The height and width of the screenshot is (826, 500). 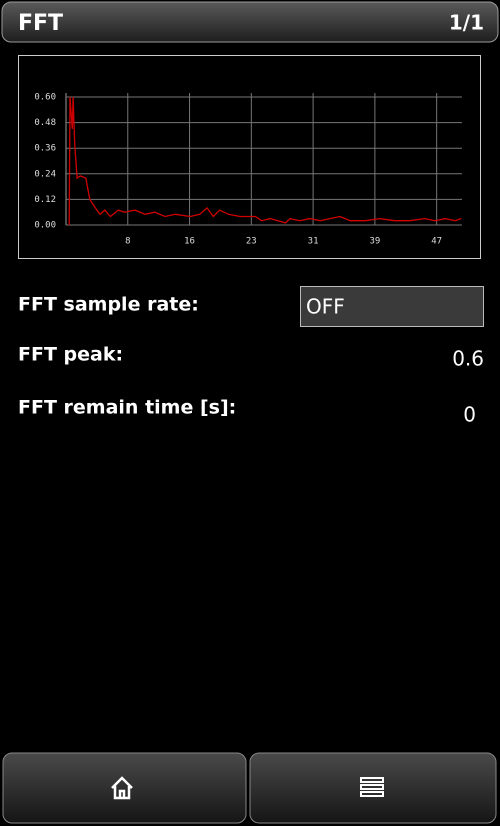 I want to click on header-bar, so click(x=250, y=22).